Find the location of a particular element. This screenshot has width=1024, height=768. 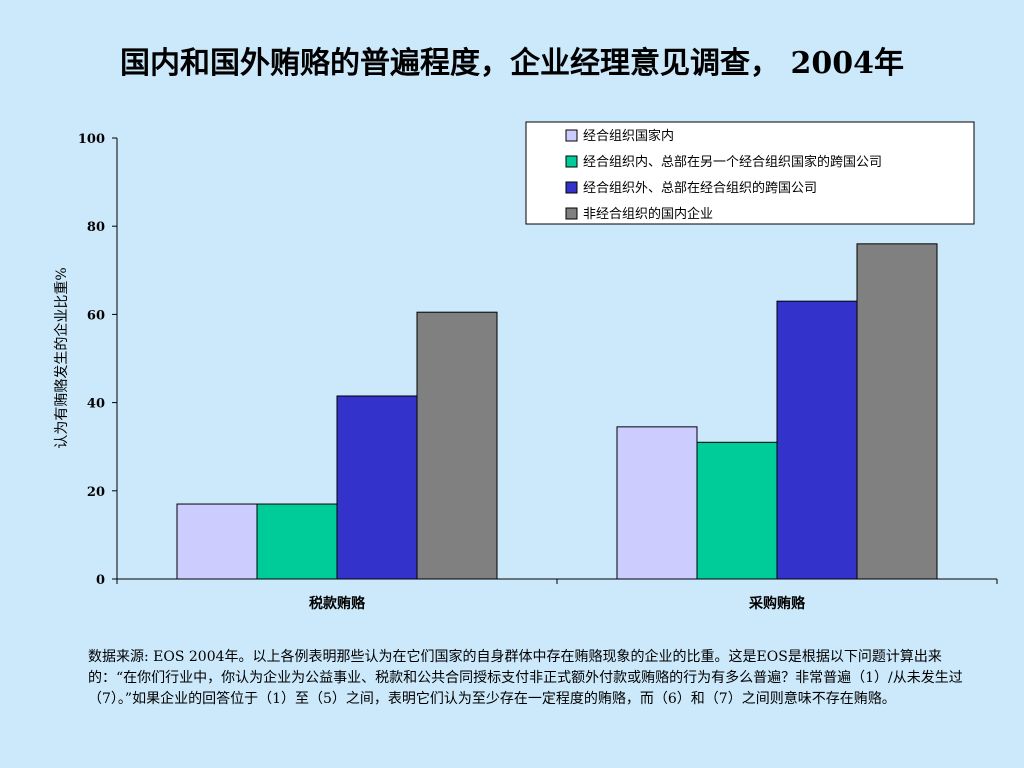

legend-label: 经合组织内、总部在另一个经合组织国家的跨国公司 is located at coordinates (732, 162).